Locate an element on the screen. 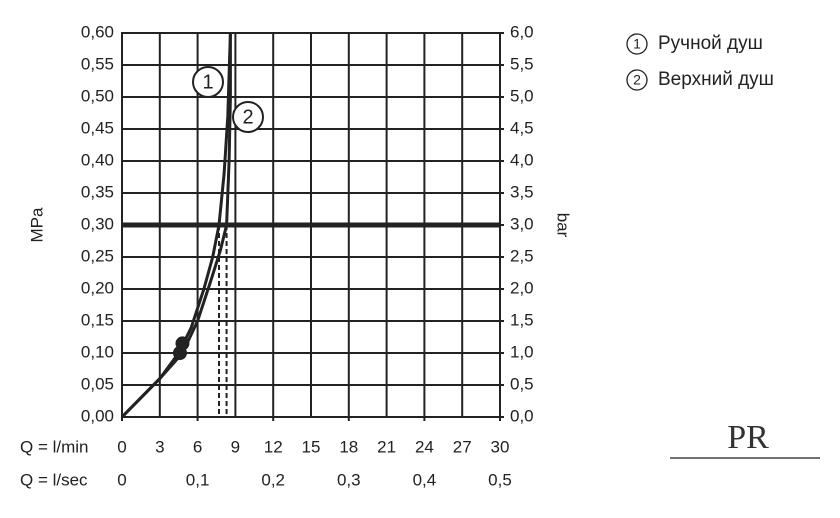 This screenshot has height=518, width=840. y-tick-label: 0,25 is located at coordinates (97, 255).